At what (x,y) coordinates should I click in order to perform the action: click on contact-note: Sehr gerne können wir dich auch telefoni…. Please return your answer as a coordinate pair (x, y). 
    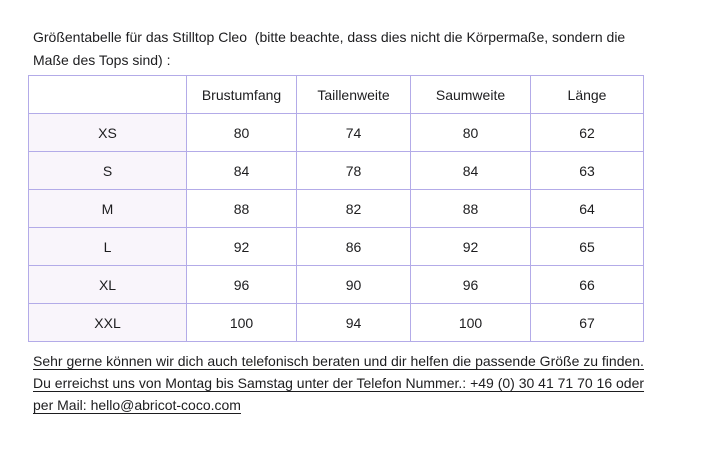
    Looking at the image, I should click on (338, 383).